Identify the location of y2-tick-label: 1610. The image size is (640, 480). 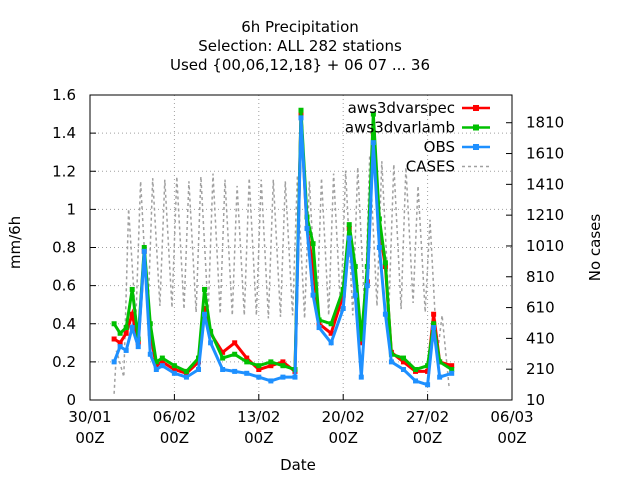
(545, 154).